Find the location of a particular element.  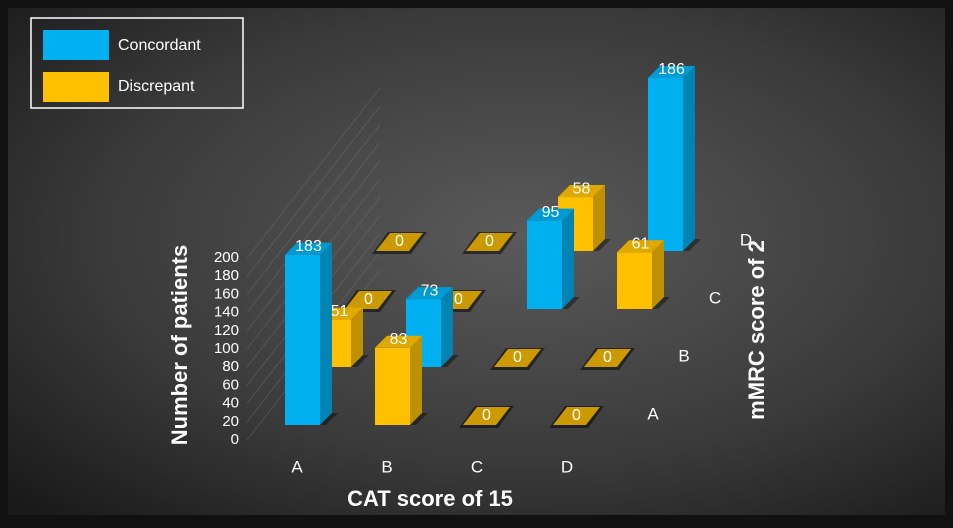

x-axis-label: CAT score of 15 is located at coordinates (430, 498).